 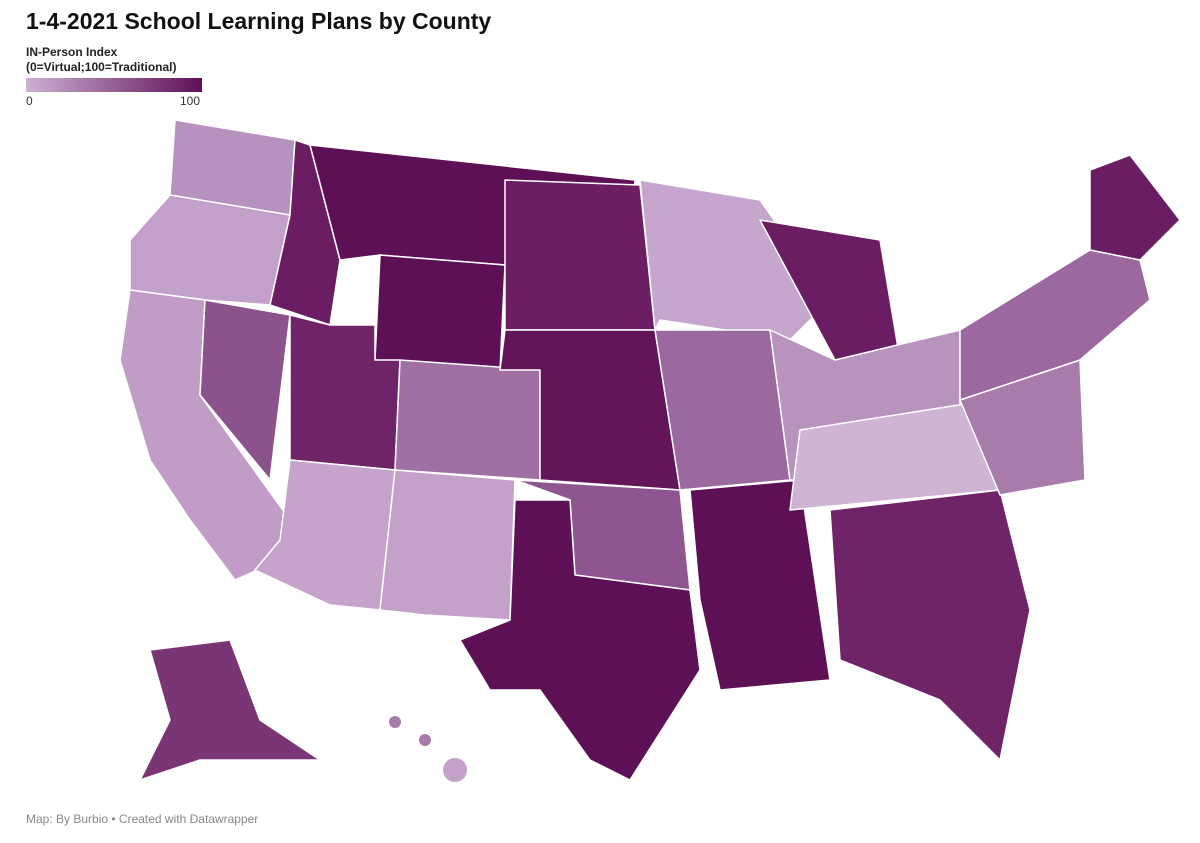 What do you see at coordinates (101, 67) in the screenshot?
I see `legend-subtitle: (0=Virtual;100=Traditional)` at bounding box center [101, 67].